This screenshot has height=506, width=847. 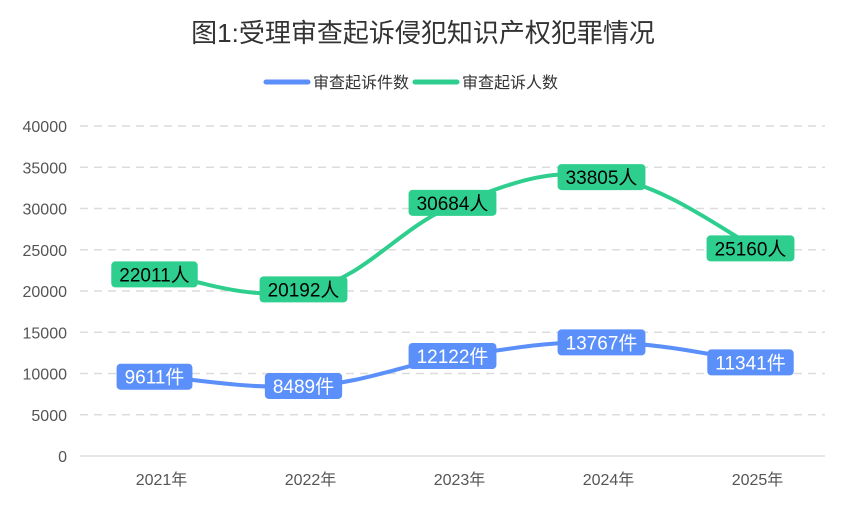 What do you see at coordinates (510, 83) in the screenshot?
I see `legend-label: 审查起诉人数` at bounding box center [510, 83].